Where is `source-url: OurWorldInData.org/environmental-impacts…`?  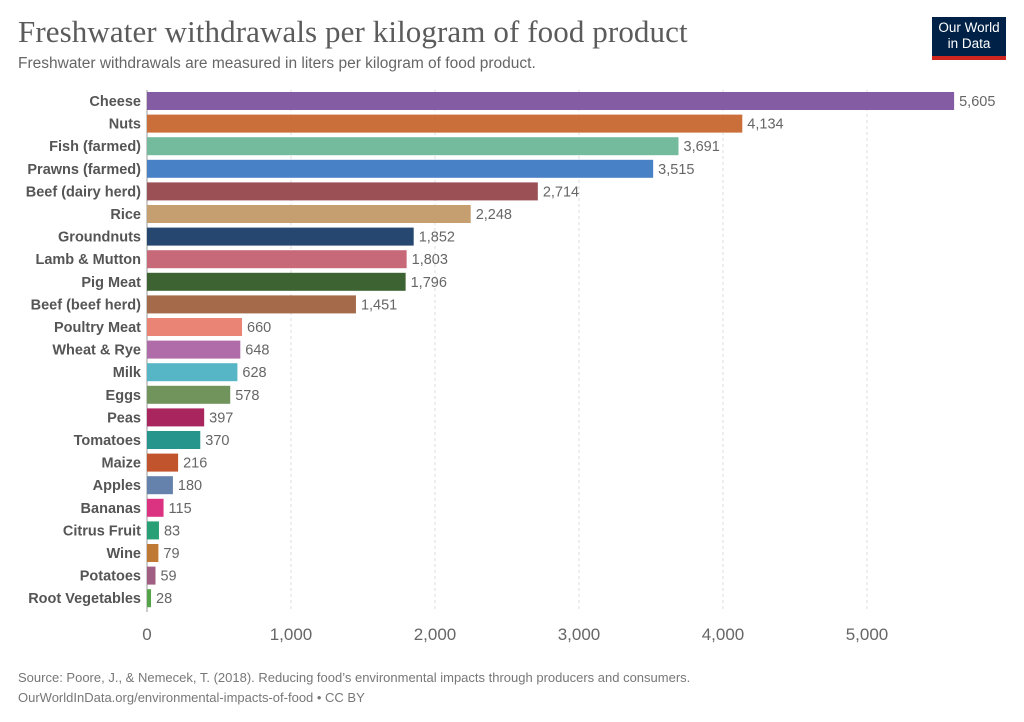
source-url: OurWorldInData.org/environmental-impacts… is located at coordinates (191, 697).